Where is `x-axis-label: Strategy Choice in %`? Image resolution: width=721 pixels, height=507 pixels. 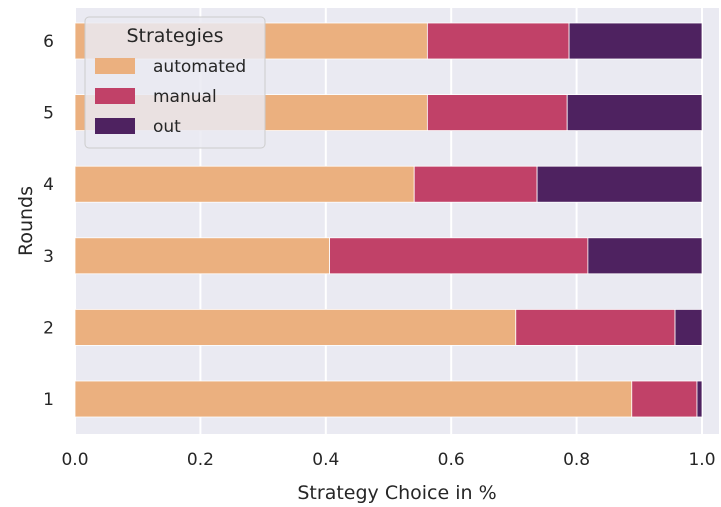
x-axis-label: Strategy Choice in % is located at coordinates (396, 493).